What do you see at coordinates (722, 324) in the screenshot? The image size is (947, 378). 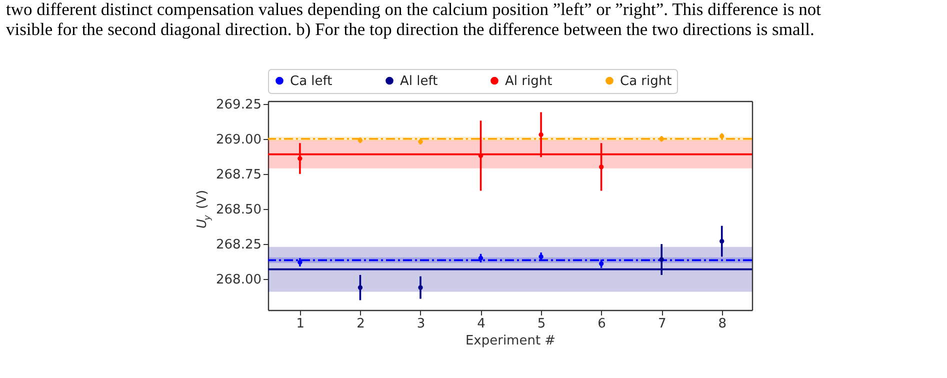 I see `x-tick-label: 8` at bounding box center [722, 324].